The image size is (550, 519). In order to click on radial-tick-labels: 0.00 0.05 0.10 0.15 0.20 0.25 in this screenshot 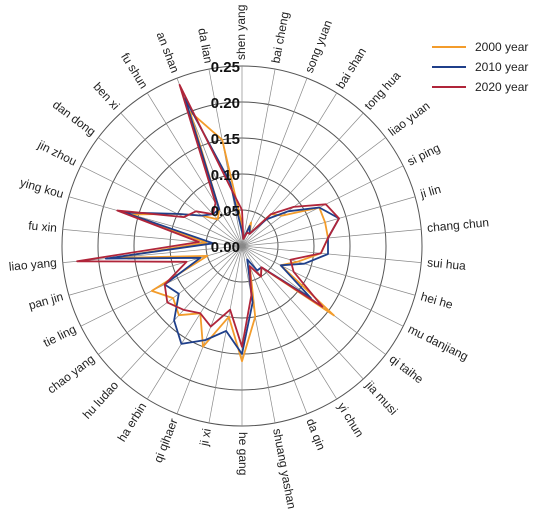, I will do `click(225, 157)`.